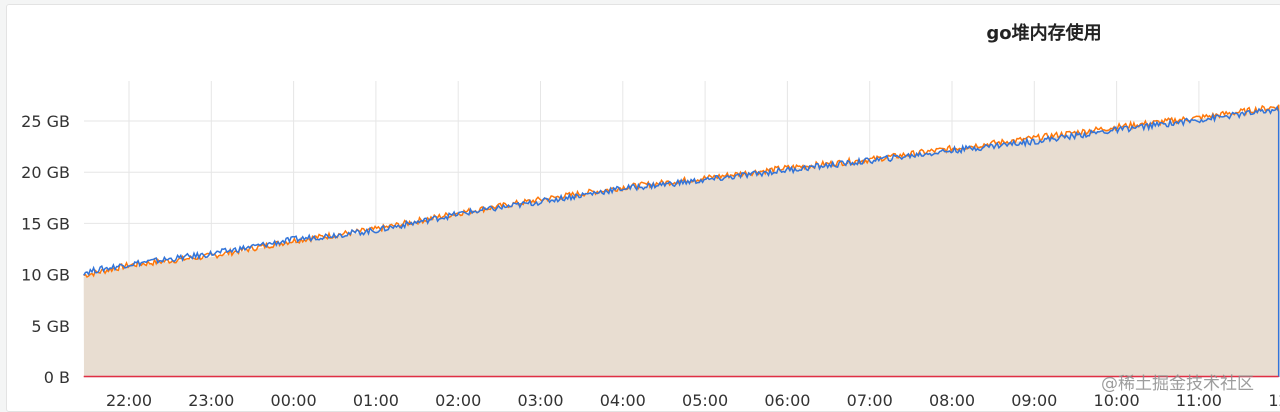 The height and width of the screenshot is (412, 1280). I want to click on y-tick-label: 25 GB, so click(45, 121).